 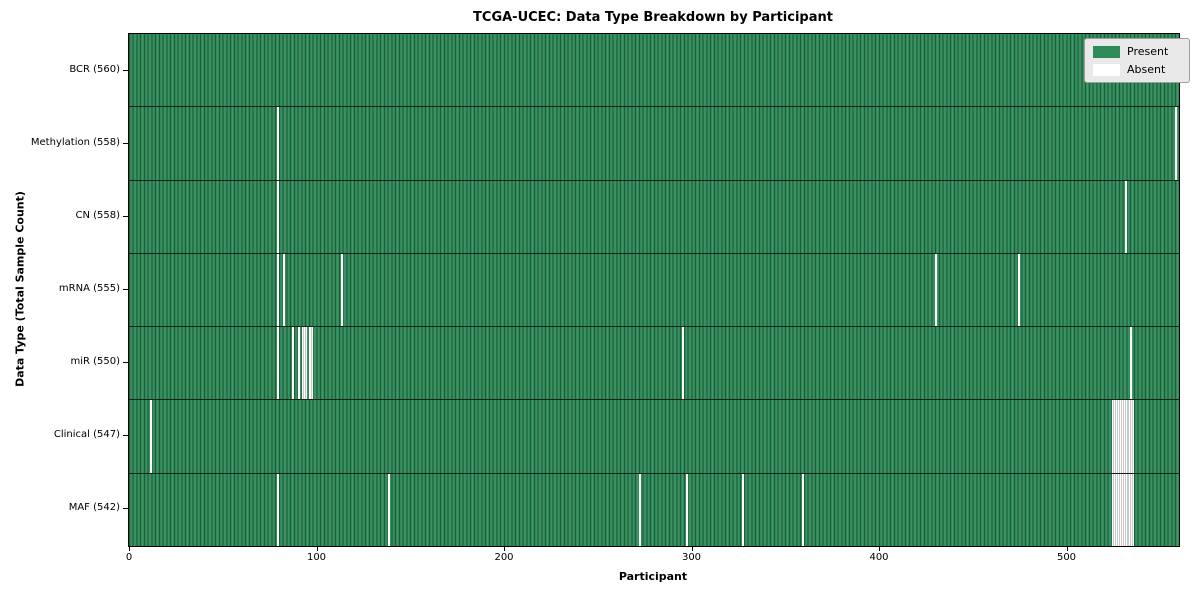 What do you see at coordinates (653, 576) in the screenshot?
I see `x-axis-label: Participant` at bounding box center [653, 576].